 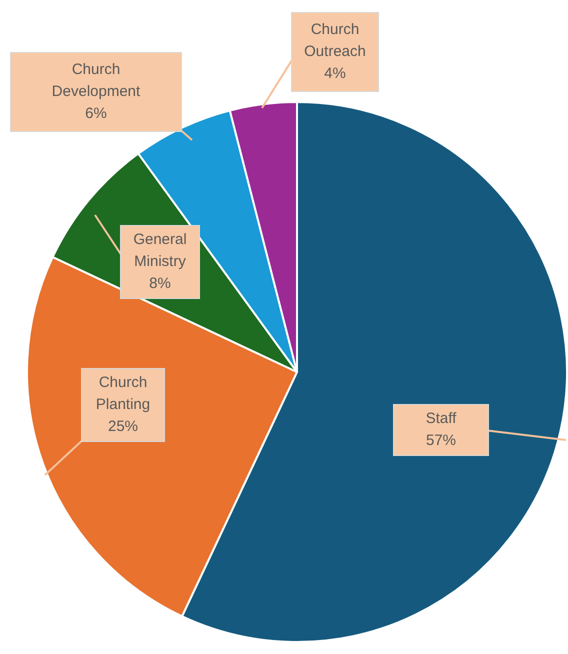 I want to click on callout-box: Church Planting 25%, so click(x=123, y=405).